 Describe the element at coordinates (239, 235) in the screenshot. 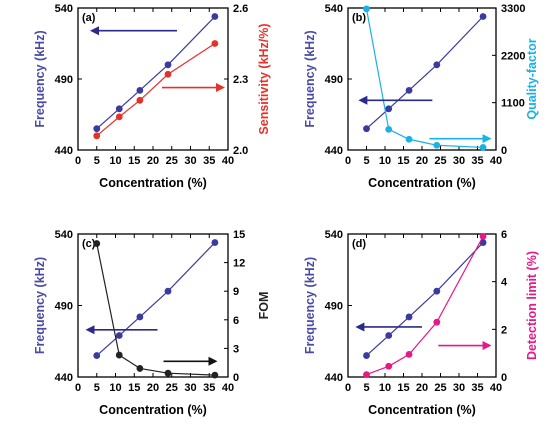

I see `y2-tick-label: 15` at that location.